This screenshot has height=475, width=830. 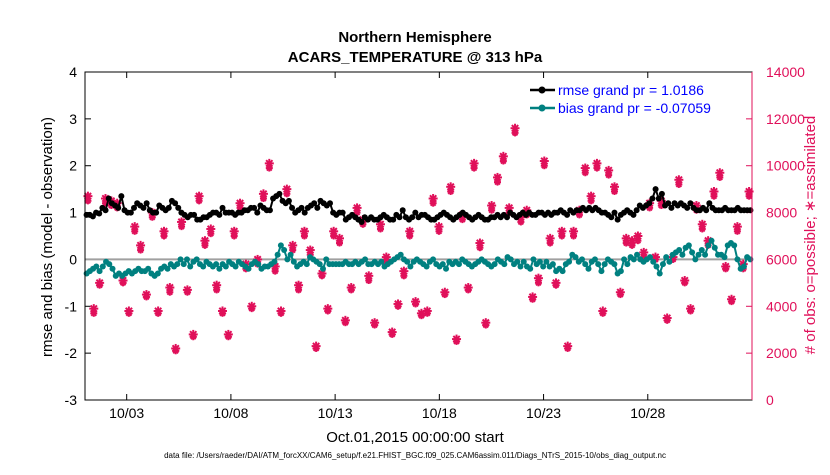 What do you see at coordinates (542, 90) in the screenshot?
I see `legend-rmse-marker` at bounding box center [542, 90].